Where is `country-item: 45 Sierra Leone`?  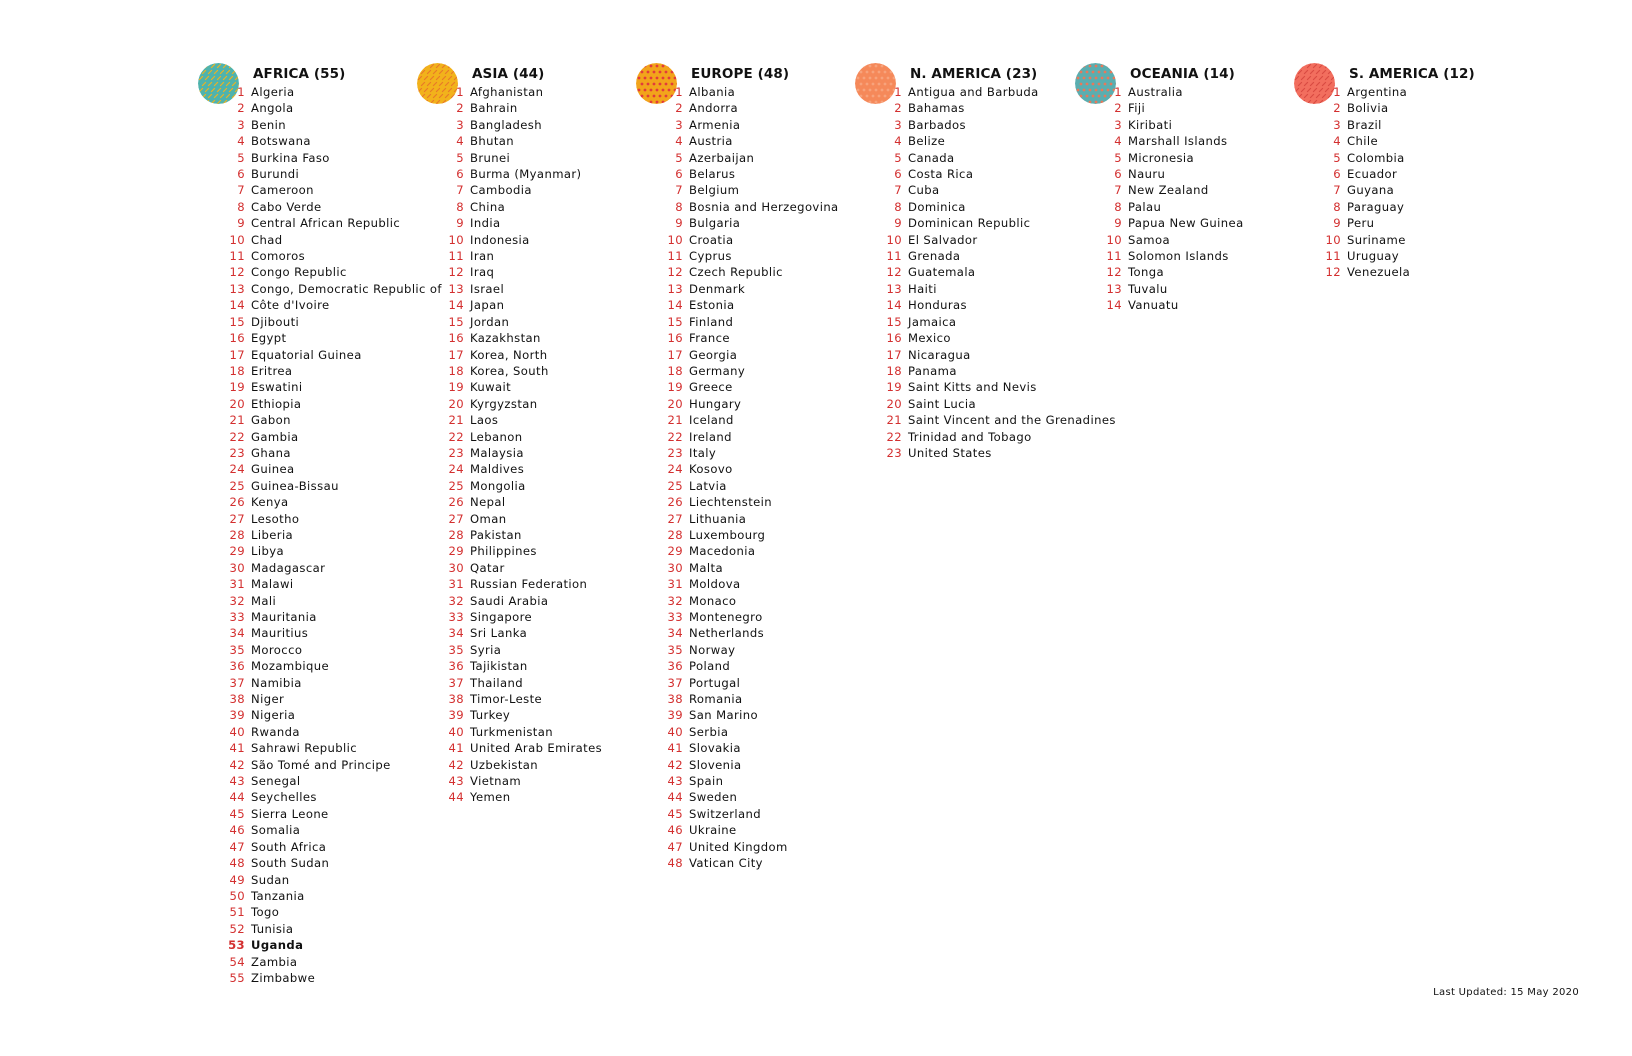 country-item: 45 Sierra Leone is located at coordinates (334, 814).